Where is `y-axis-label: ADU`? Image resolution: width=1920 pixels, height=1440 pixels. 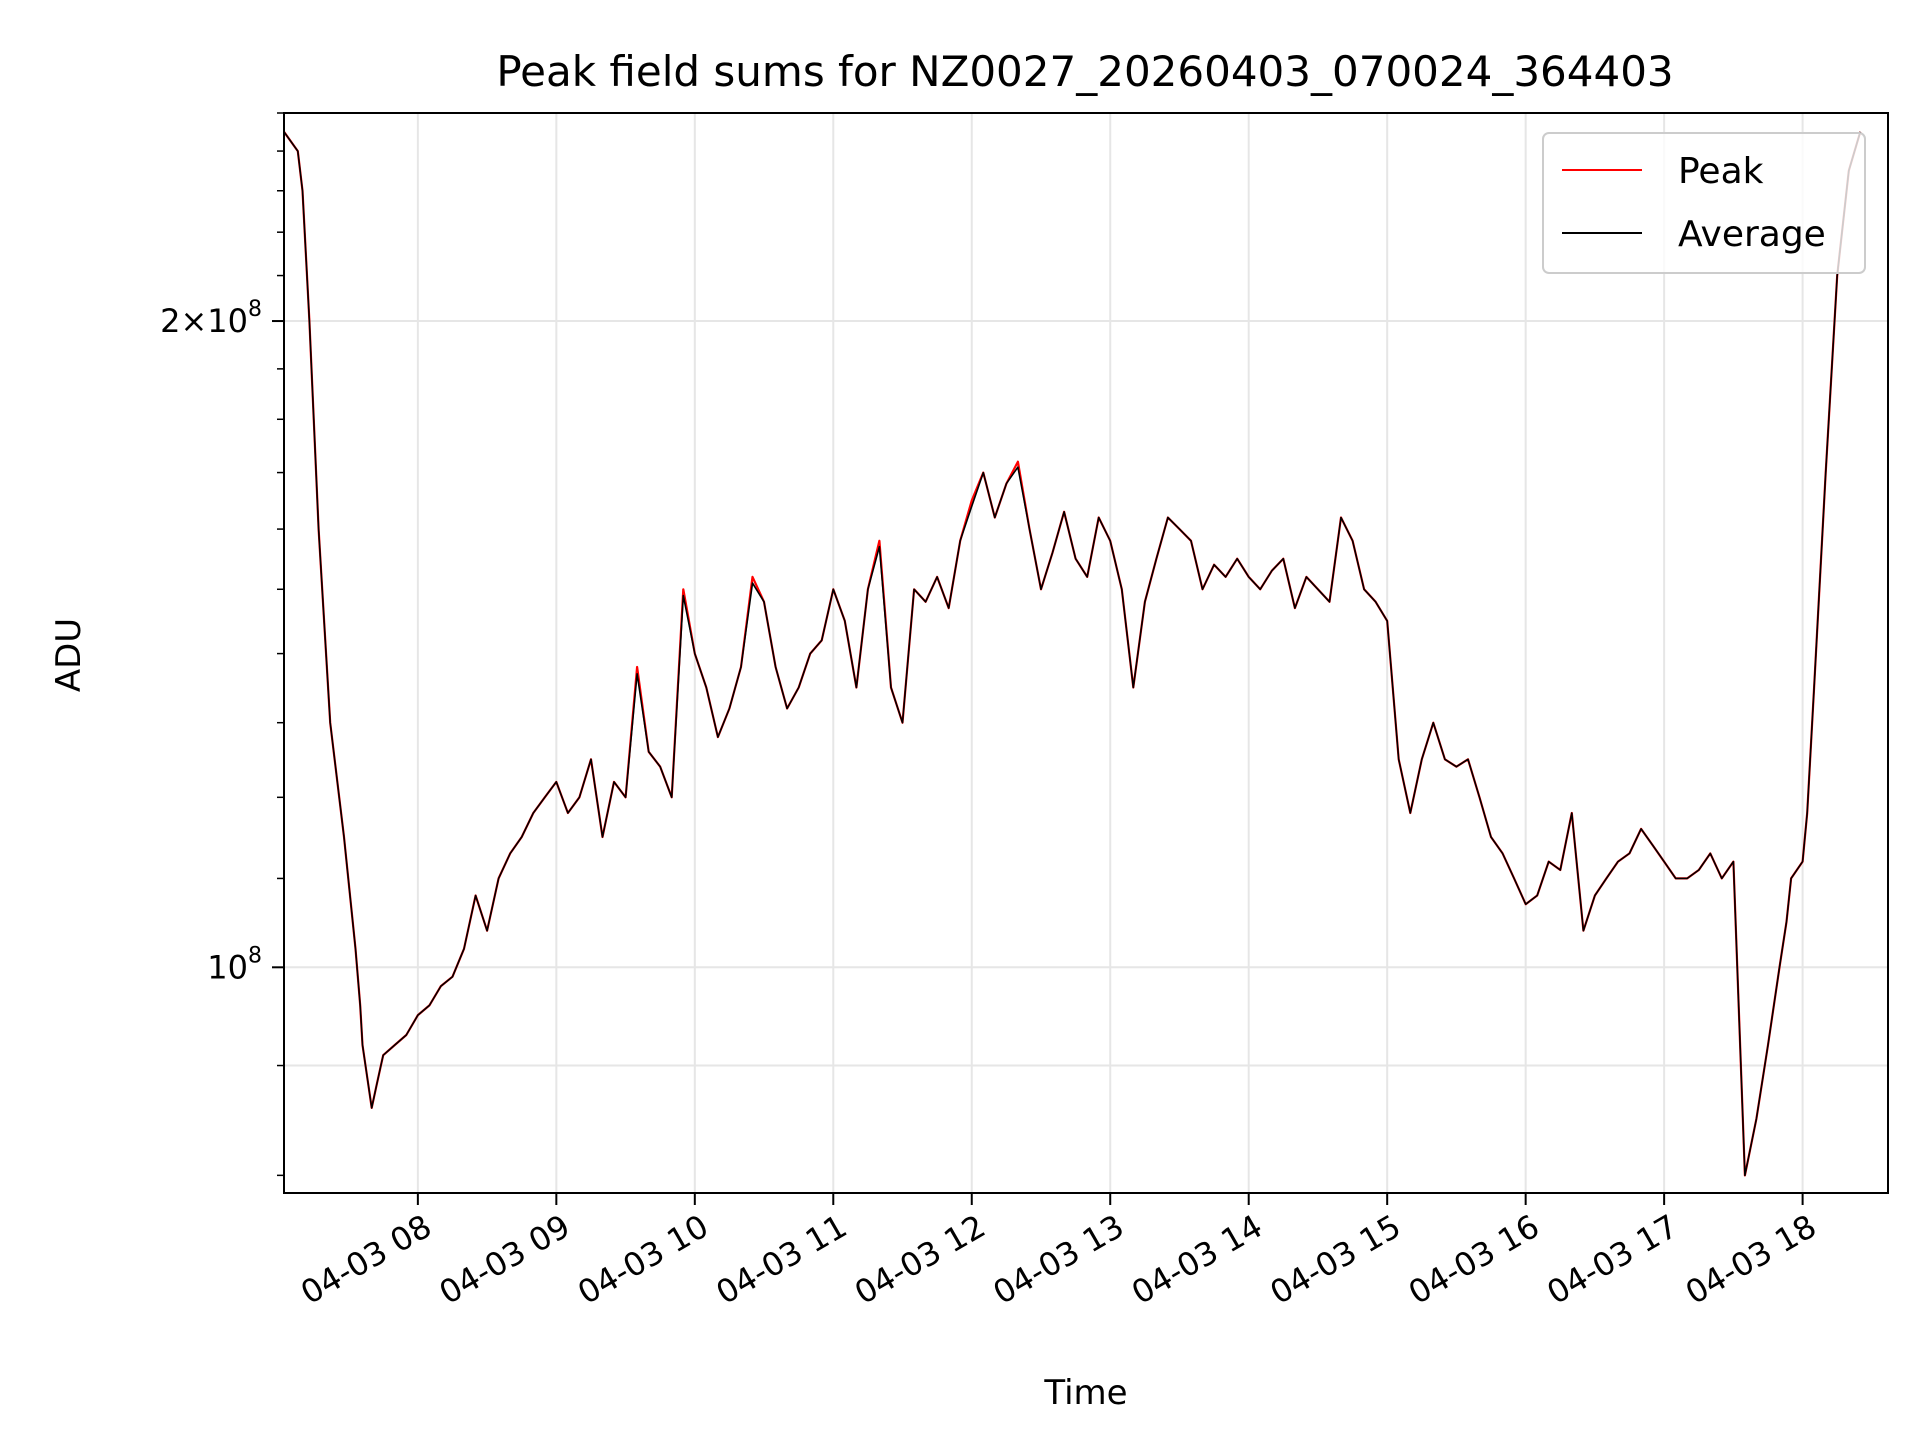
y-axis-label: ADU is located at coordinates (69, 655).